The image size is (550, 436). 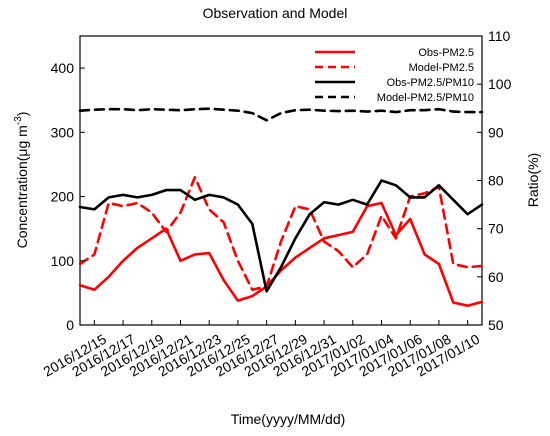 What do you see at coordinates (499, 36) in the screenshot?
I see `y-right-tick-label: 110` at bounding box center [499, 36].